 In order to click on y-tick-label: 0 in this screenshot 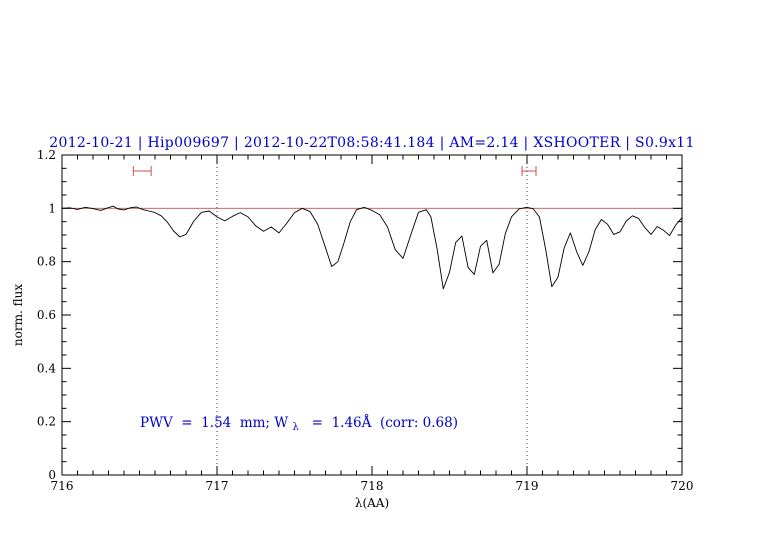, I will do `click(52, 475)`.